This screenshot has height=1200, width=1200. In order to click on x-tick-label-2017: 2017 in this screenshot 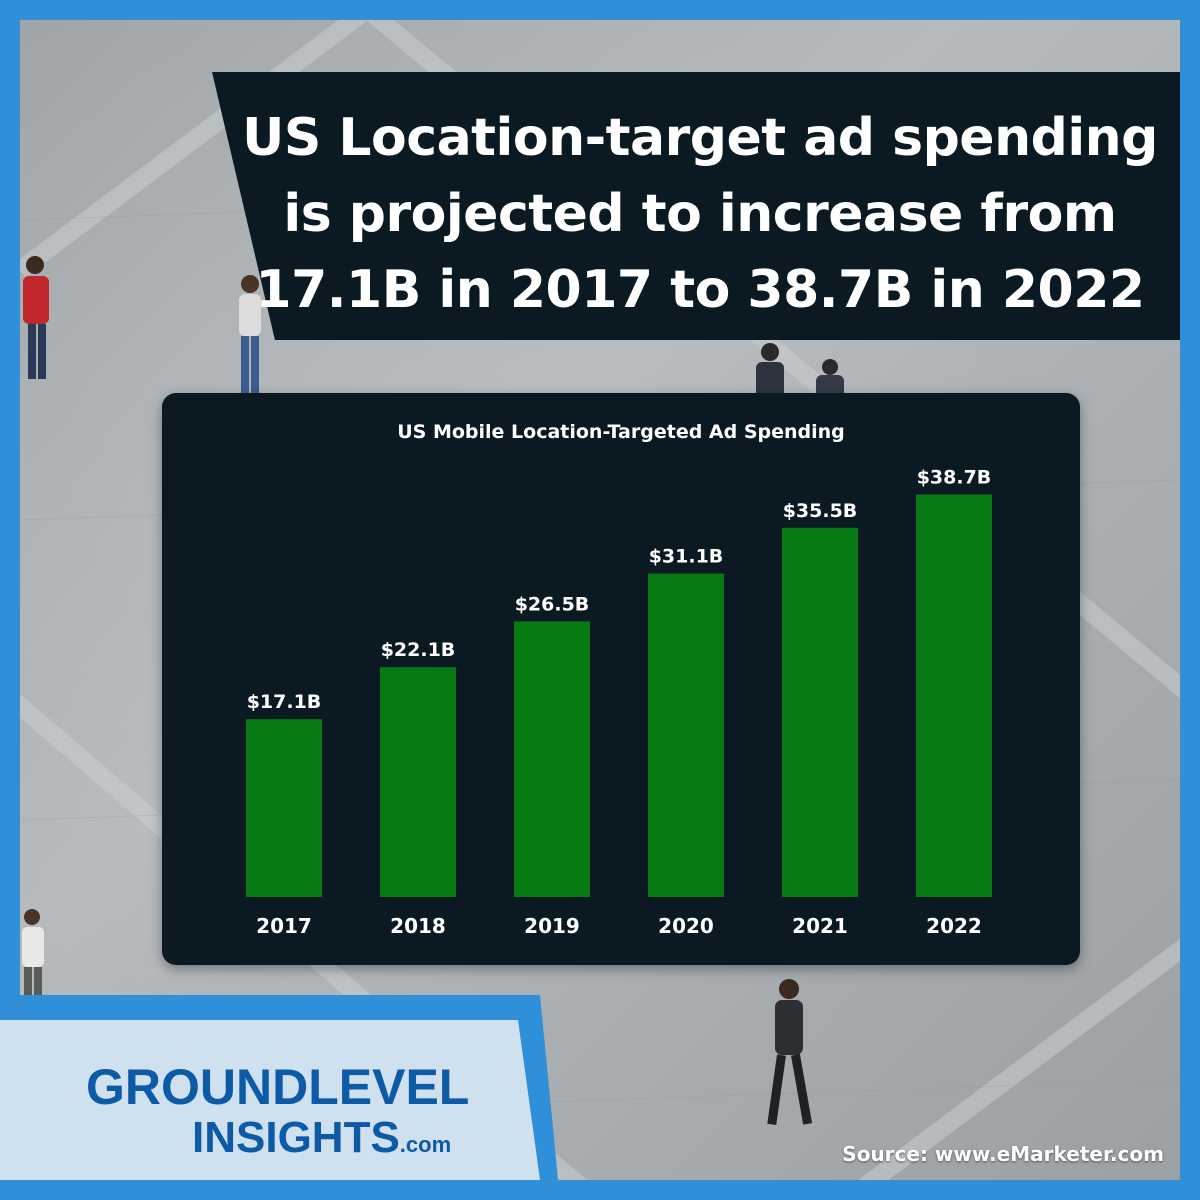, I will do `click(284, 926)`.